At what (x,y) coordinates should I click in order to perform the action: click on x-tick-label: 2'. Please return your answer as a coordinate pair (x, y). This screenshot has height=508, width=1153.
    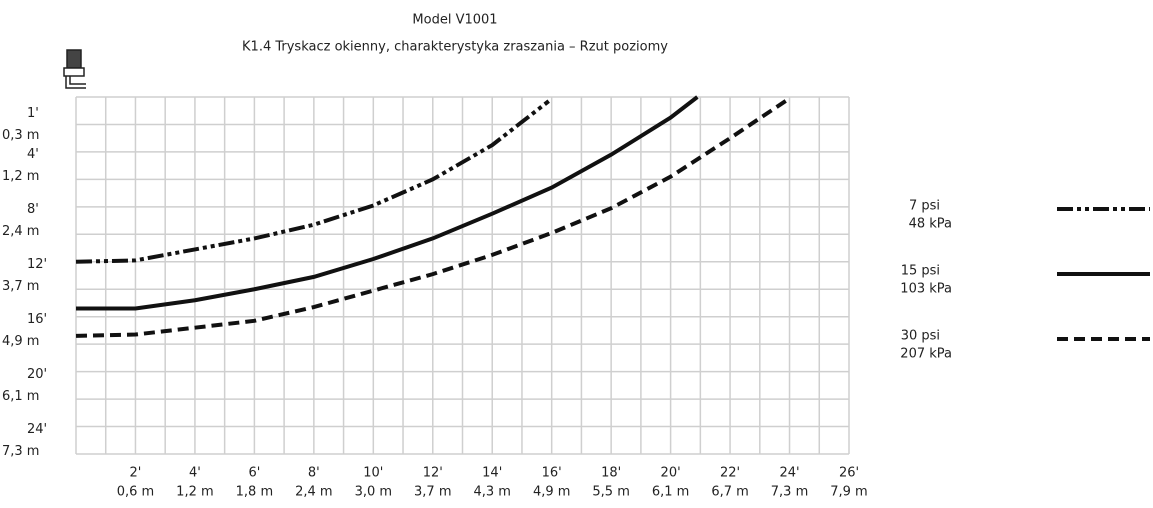
    Looking at the image, I should click on (136, 473).